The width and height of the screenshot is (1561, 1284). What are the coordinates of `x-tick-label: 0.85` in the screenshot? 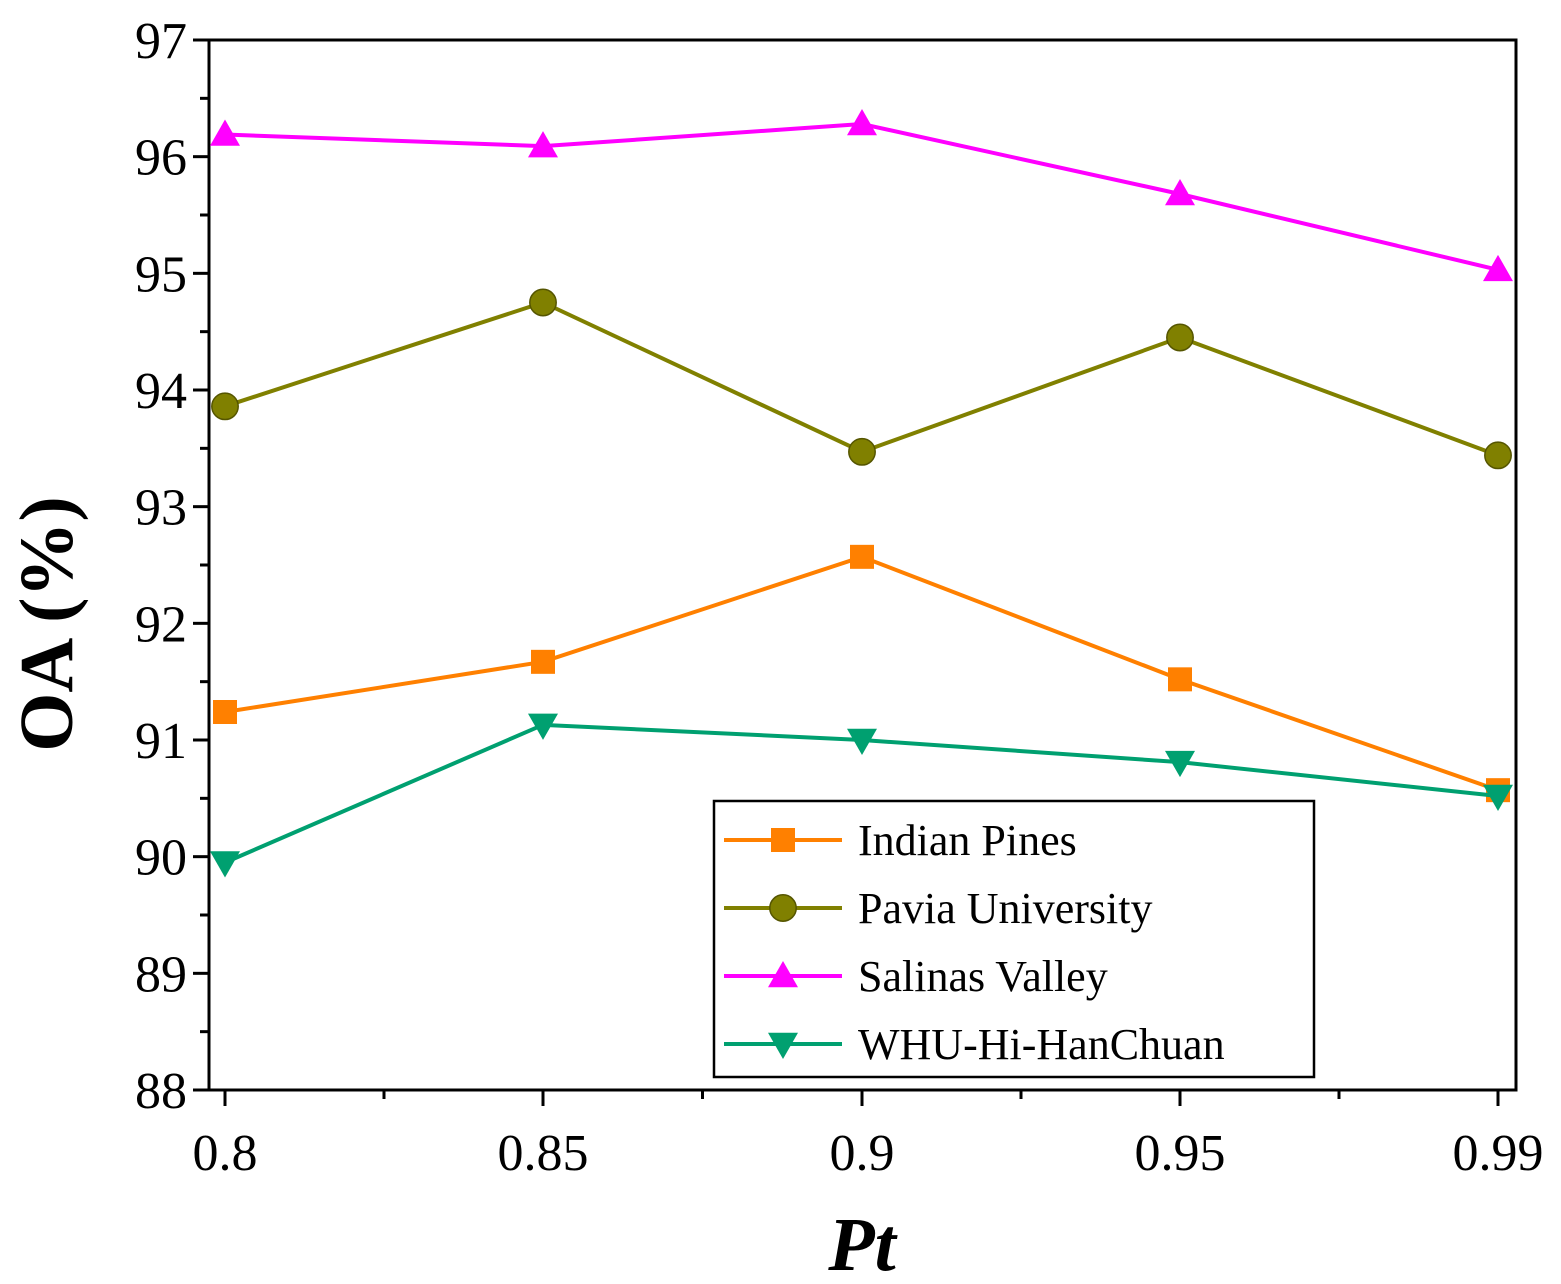 It's located at (543, 1153).